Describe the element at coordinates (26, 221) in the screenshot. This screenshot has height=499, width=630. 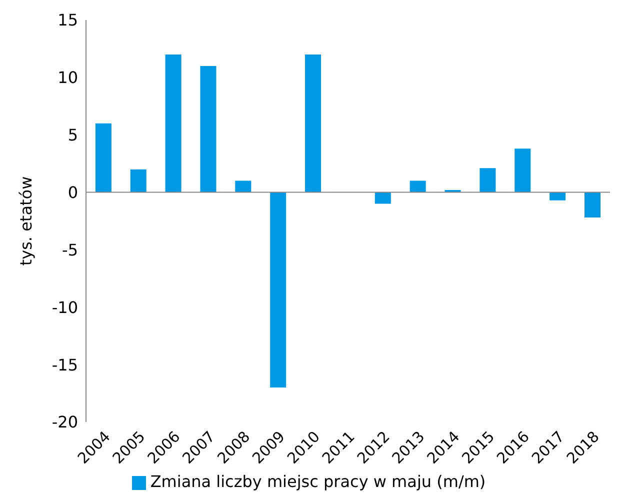
I see `y-axis-title: tys. etatów` at that location.